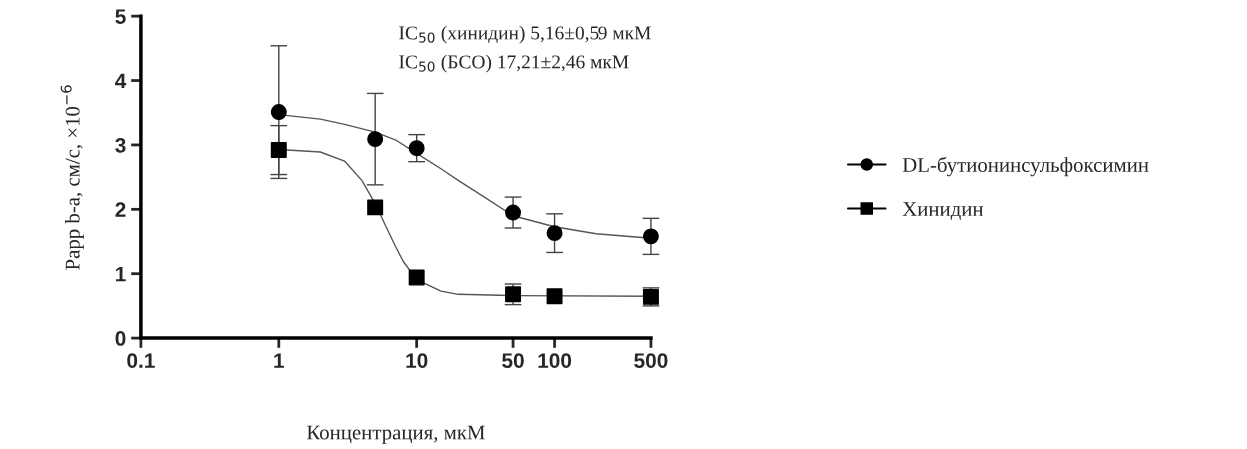 This screenshot has height=449, width=1247. What do you see at coordinates (525, 34) in the screenshot?
I see `annotation: IC$_{50}$ (хинидин) 5,16±0,59 мкМ` at bounding box center [525, 34].